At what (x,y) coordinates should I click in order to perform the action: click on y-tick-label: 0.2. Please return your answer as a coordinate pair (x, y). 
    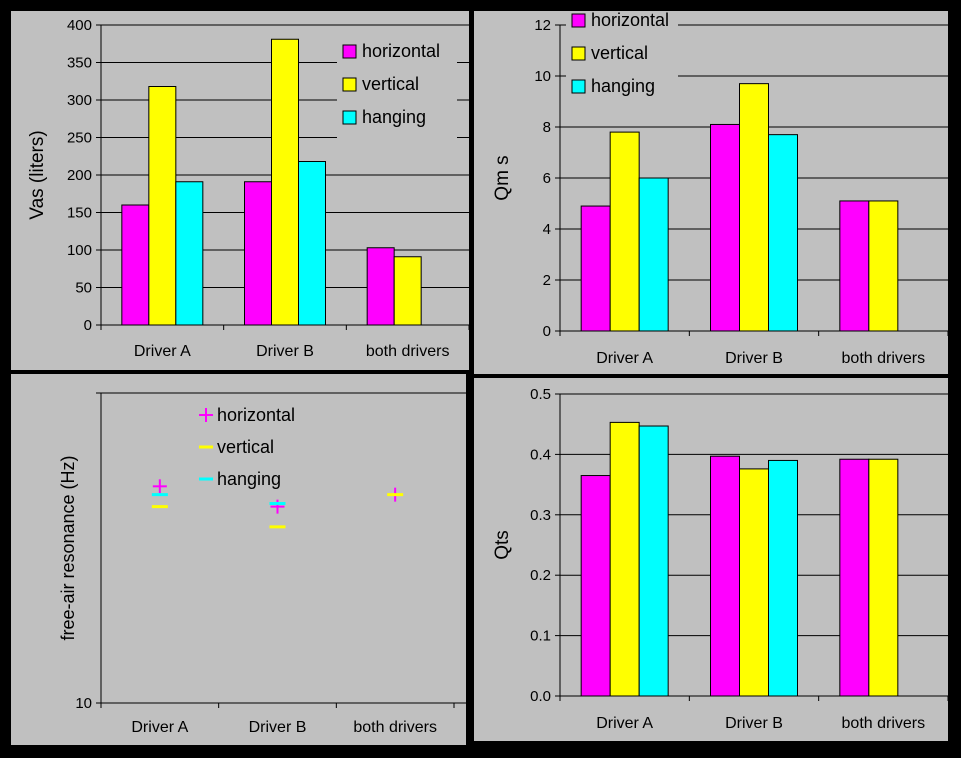
    Looking at the image, I should click on (540, 575).